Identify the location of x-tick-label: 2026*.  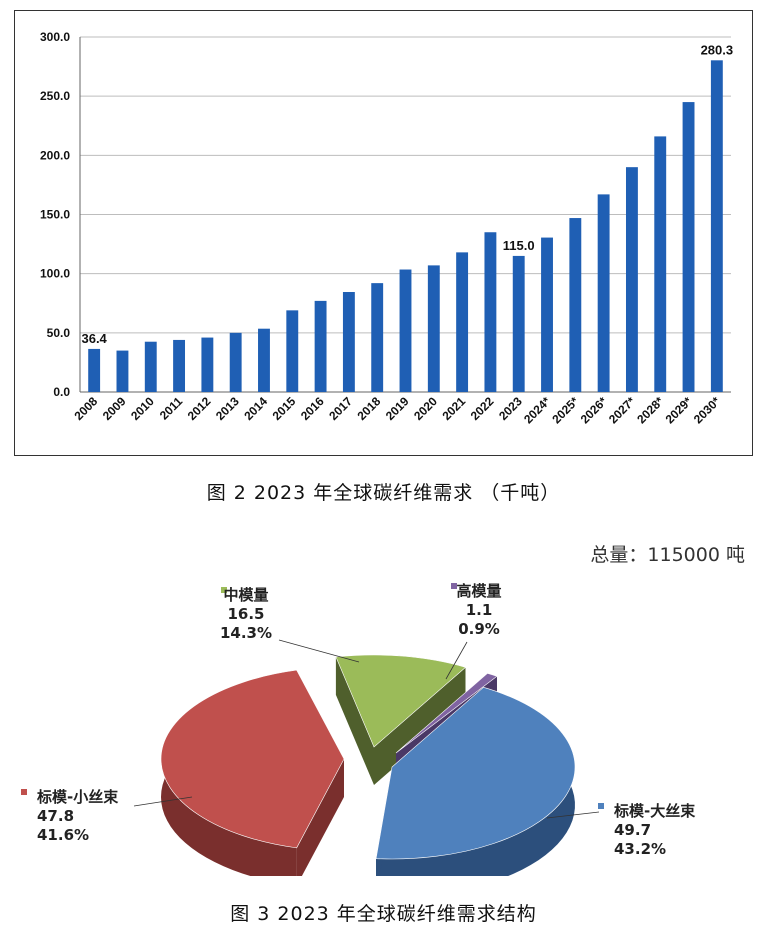
(594, 410).